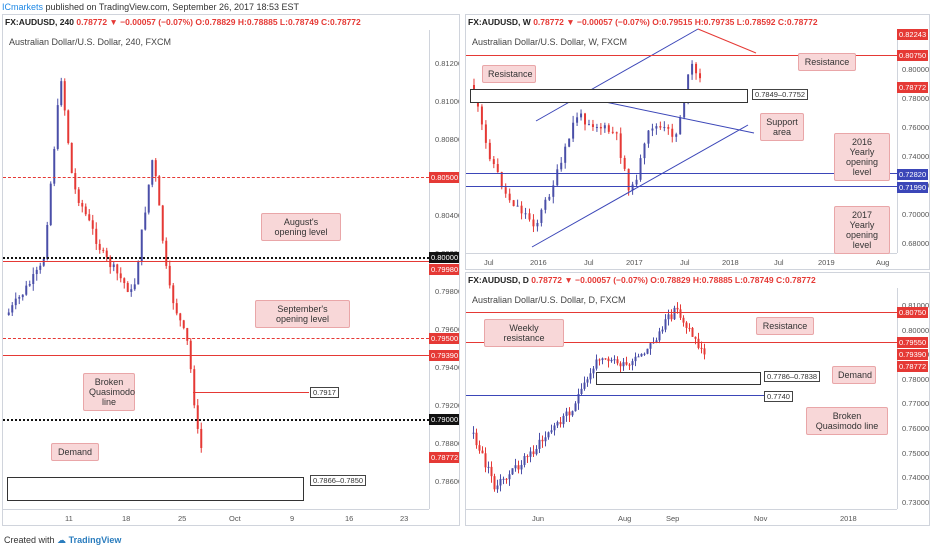 This screenshot has height=550, width=932. I want to click on price-tick: 0.79600, so click(447, 329).